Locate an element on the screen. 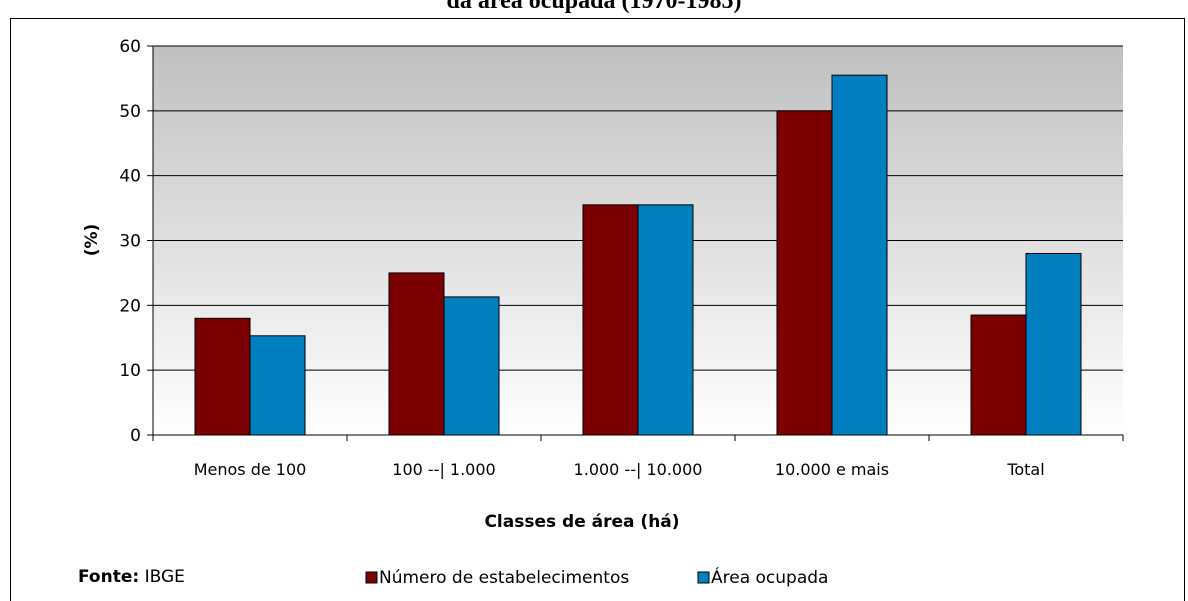  y-tick-label: 50 is located at coordinates (130, 112).